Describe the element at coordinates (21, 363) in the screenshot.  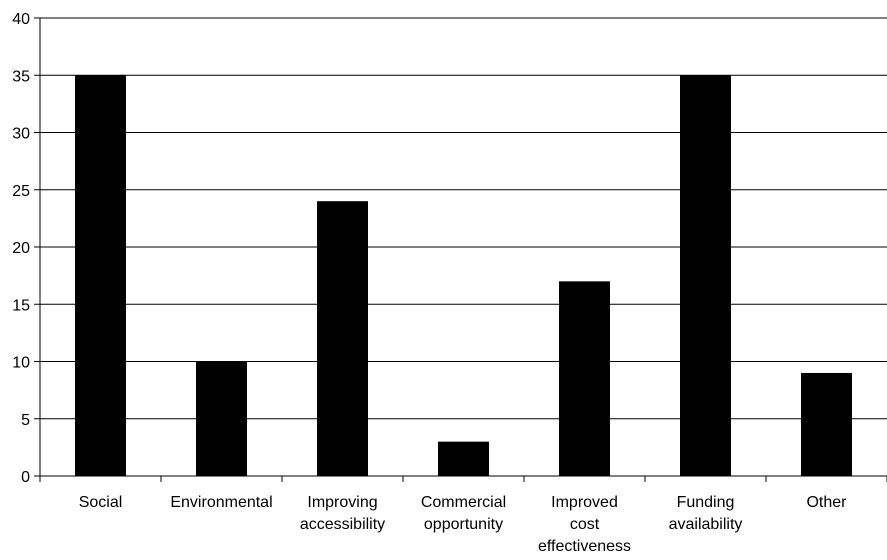
I see `y-tick-label: 10` at that location.